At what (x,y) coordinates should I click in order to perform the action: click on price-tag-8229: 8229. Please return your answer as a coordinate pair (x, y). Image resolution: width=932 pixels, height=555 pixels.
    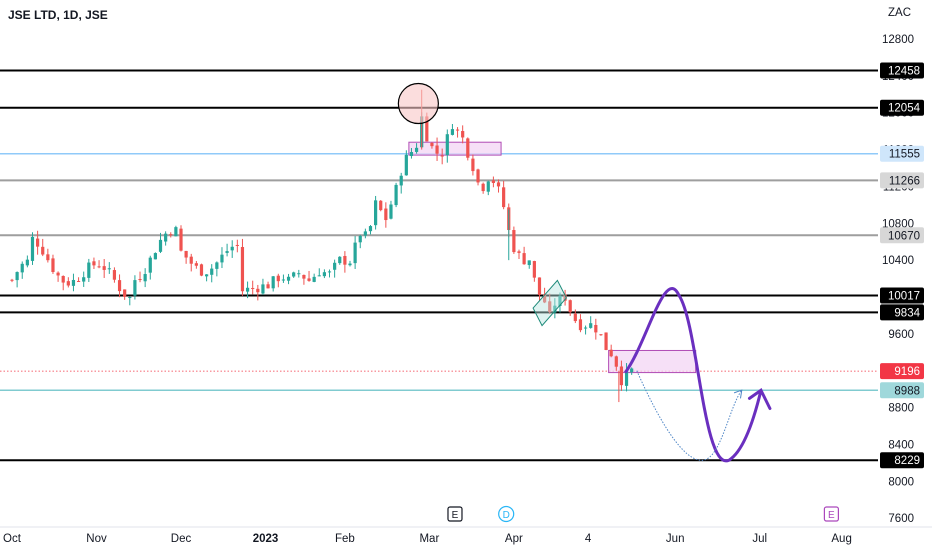
    Looking at the image, I should click on (907, 461).